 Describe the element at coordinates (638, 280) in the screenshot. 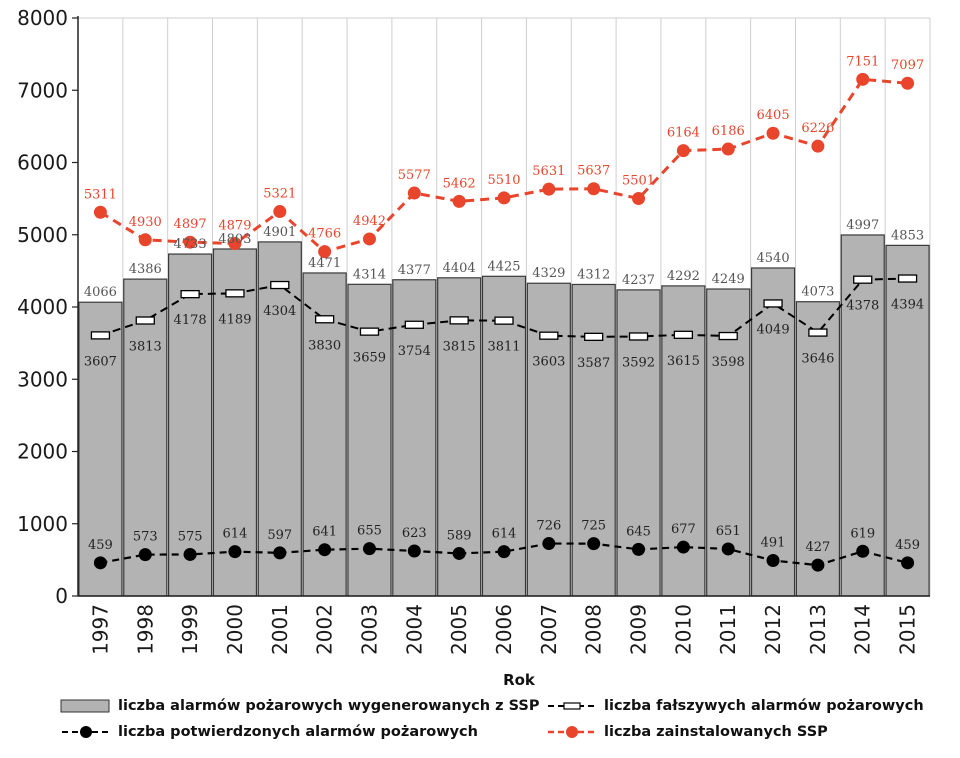

I see `bar-value-label: 4237` at that location.